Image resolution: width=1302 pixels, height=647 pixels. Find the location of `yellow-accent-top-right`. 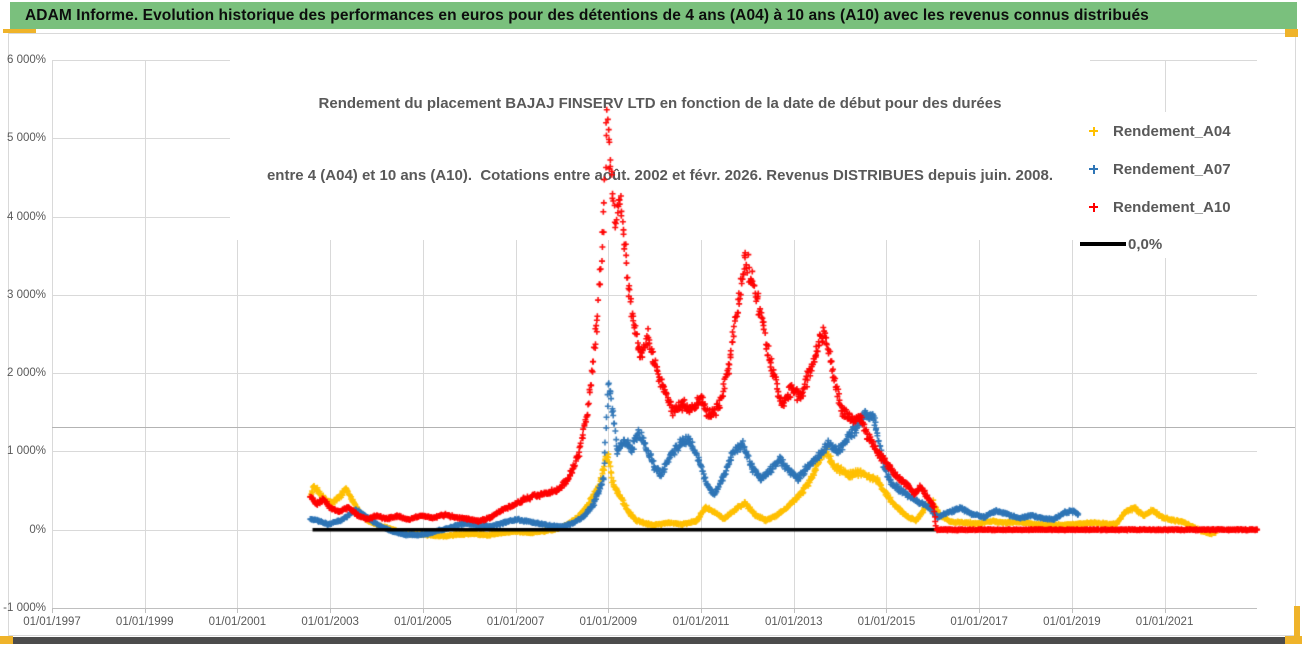

yellow-accent-top-right is located at coordinates (1291, 33).